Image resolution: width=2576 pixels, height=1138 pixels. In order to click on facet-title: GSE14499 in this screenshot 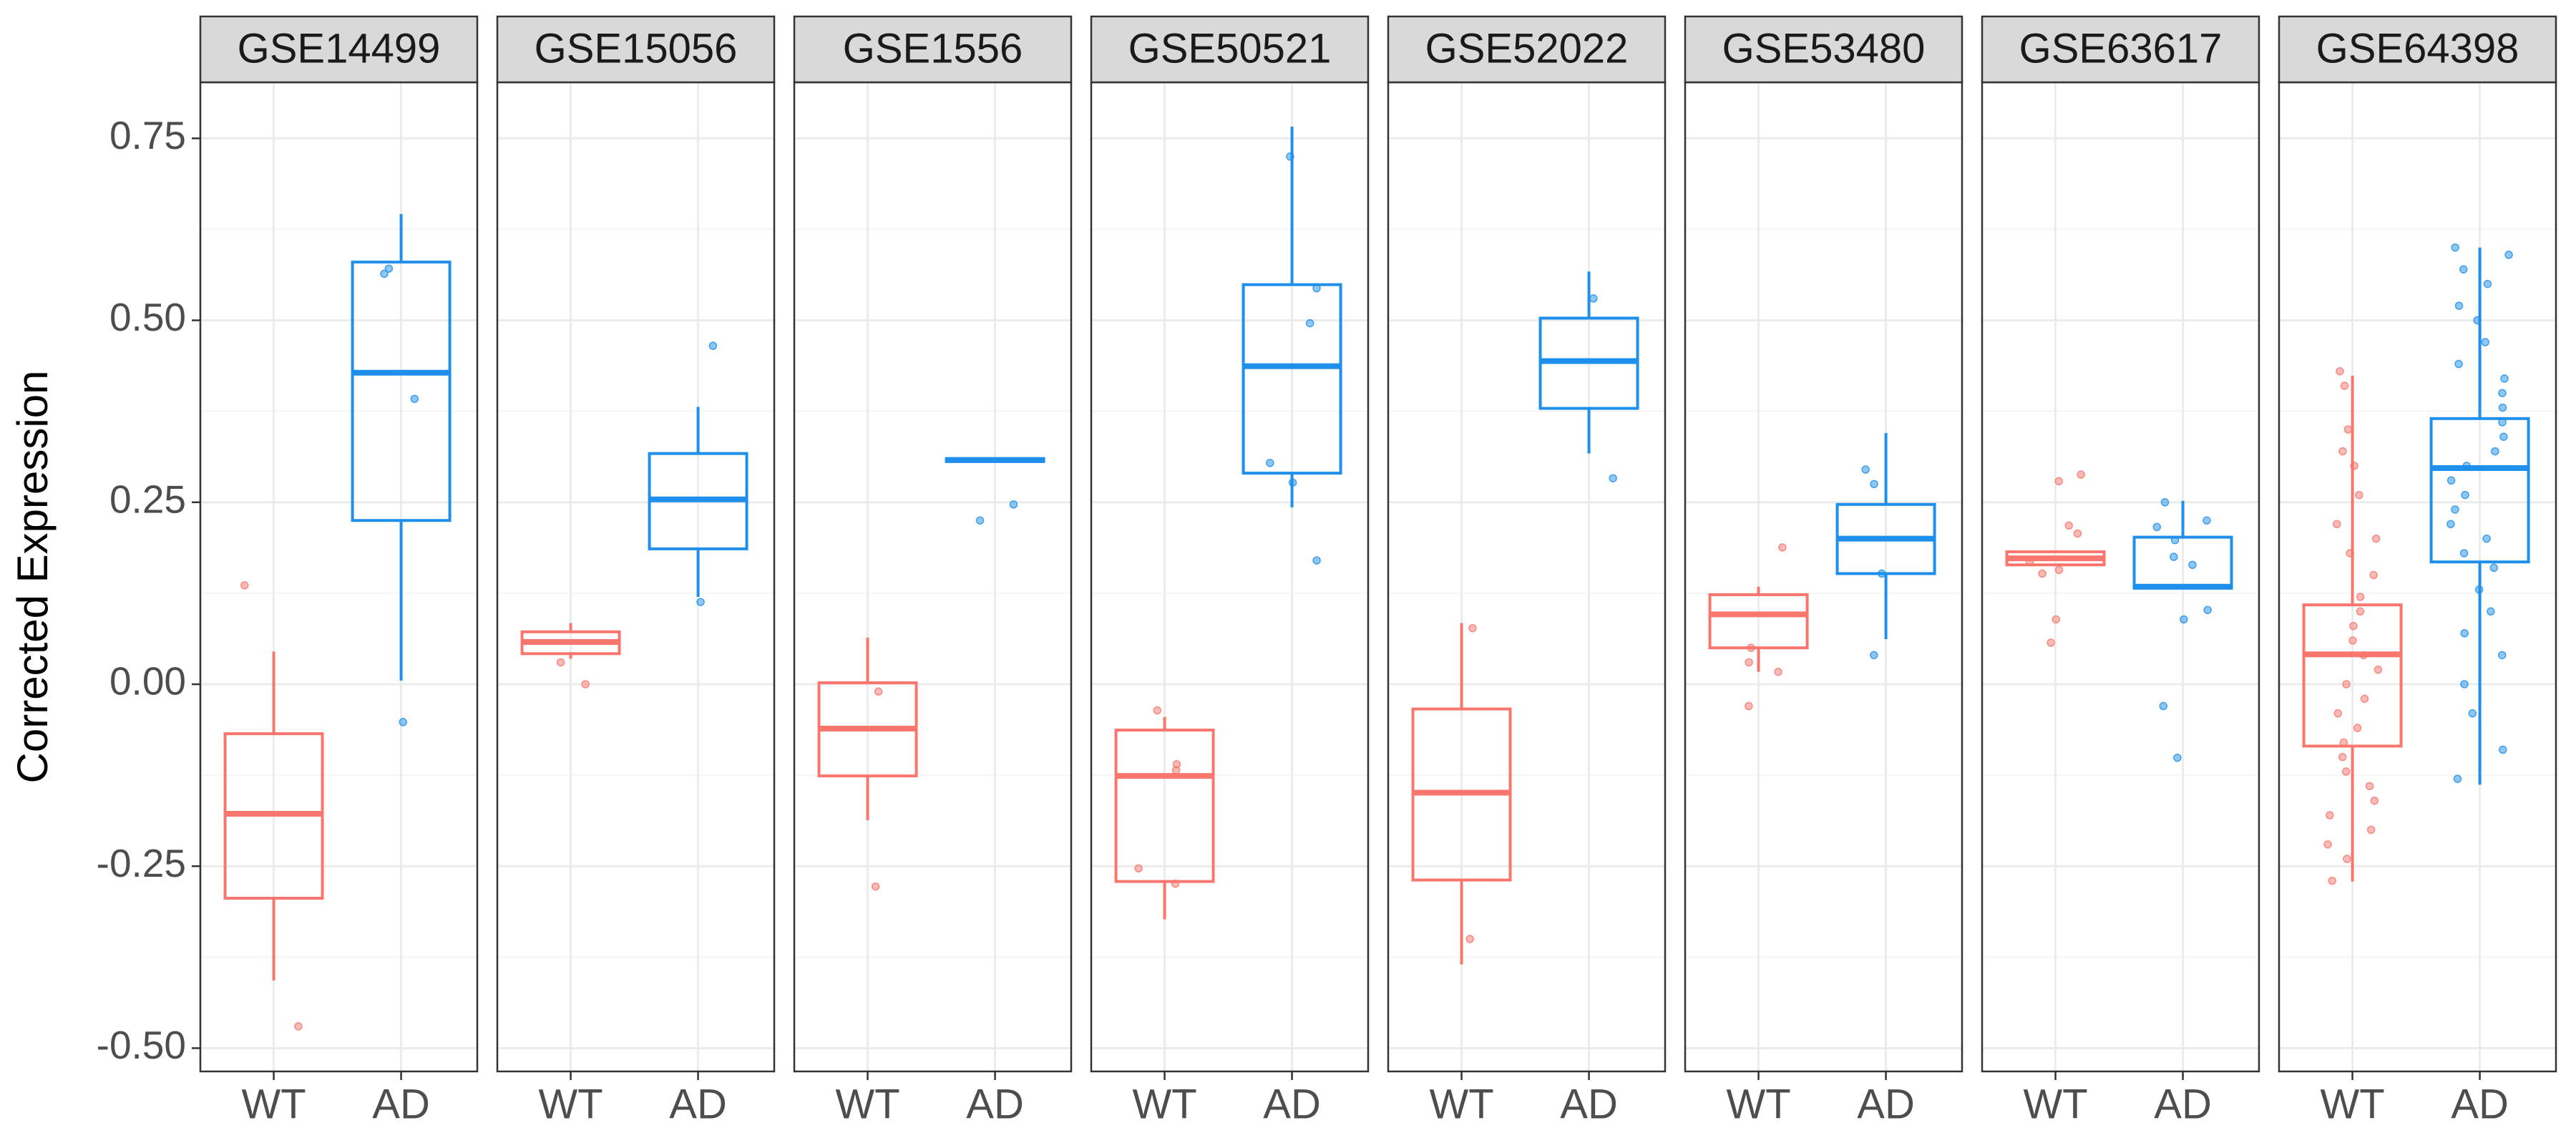, I will do `click(339, 48)`.